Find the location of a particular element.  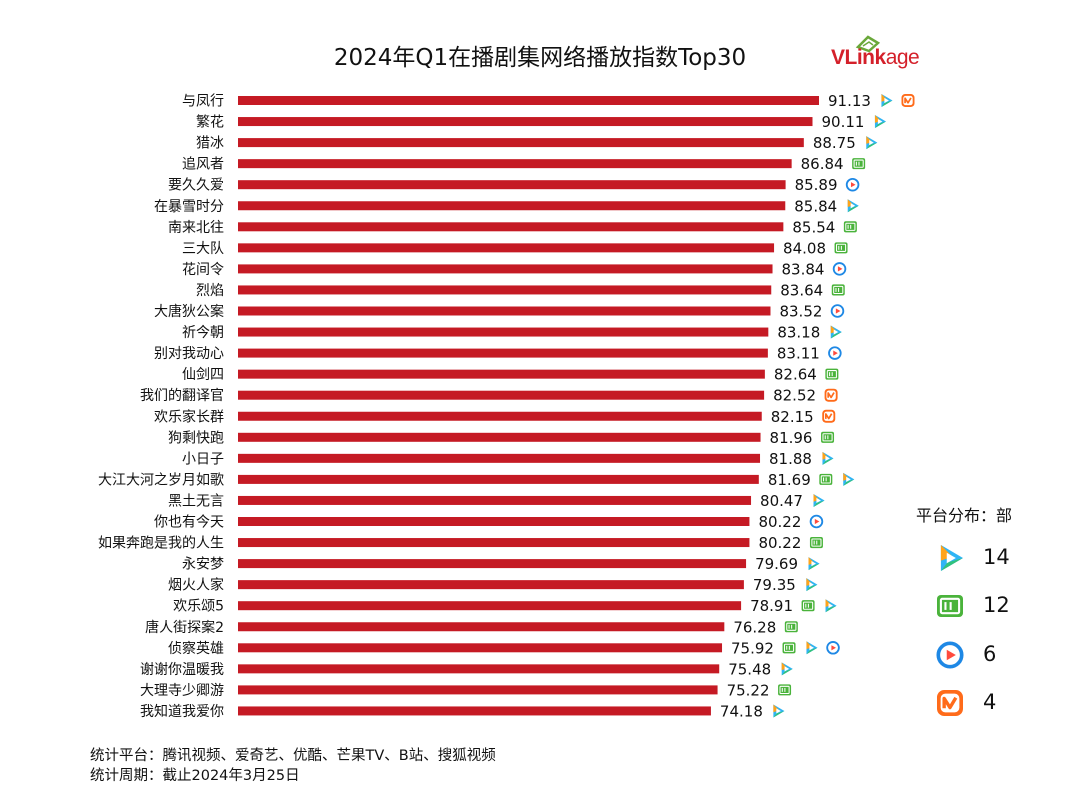

bar-row: 我知道我爱你 74.18 is located at coordinates (462, 711).